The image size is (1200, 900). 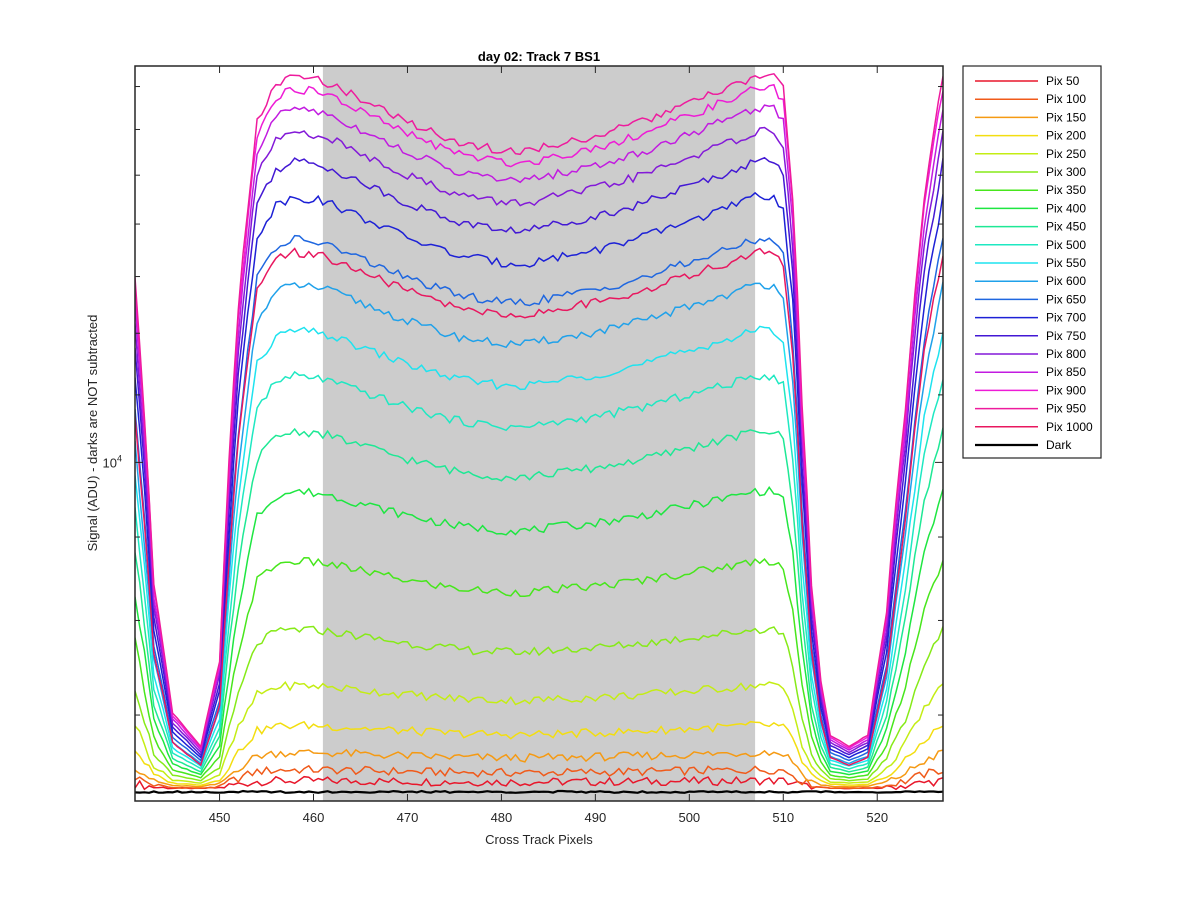 What do you see at coordinates (314, 817) in the screenshot?
I see `x-tick-label: 460` at bounding box center [314, 817].